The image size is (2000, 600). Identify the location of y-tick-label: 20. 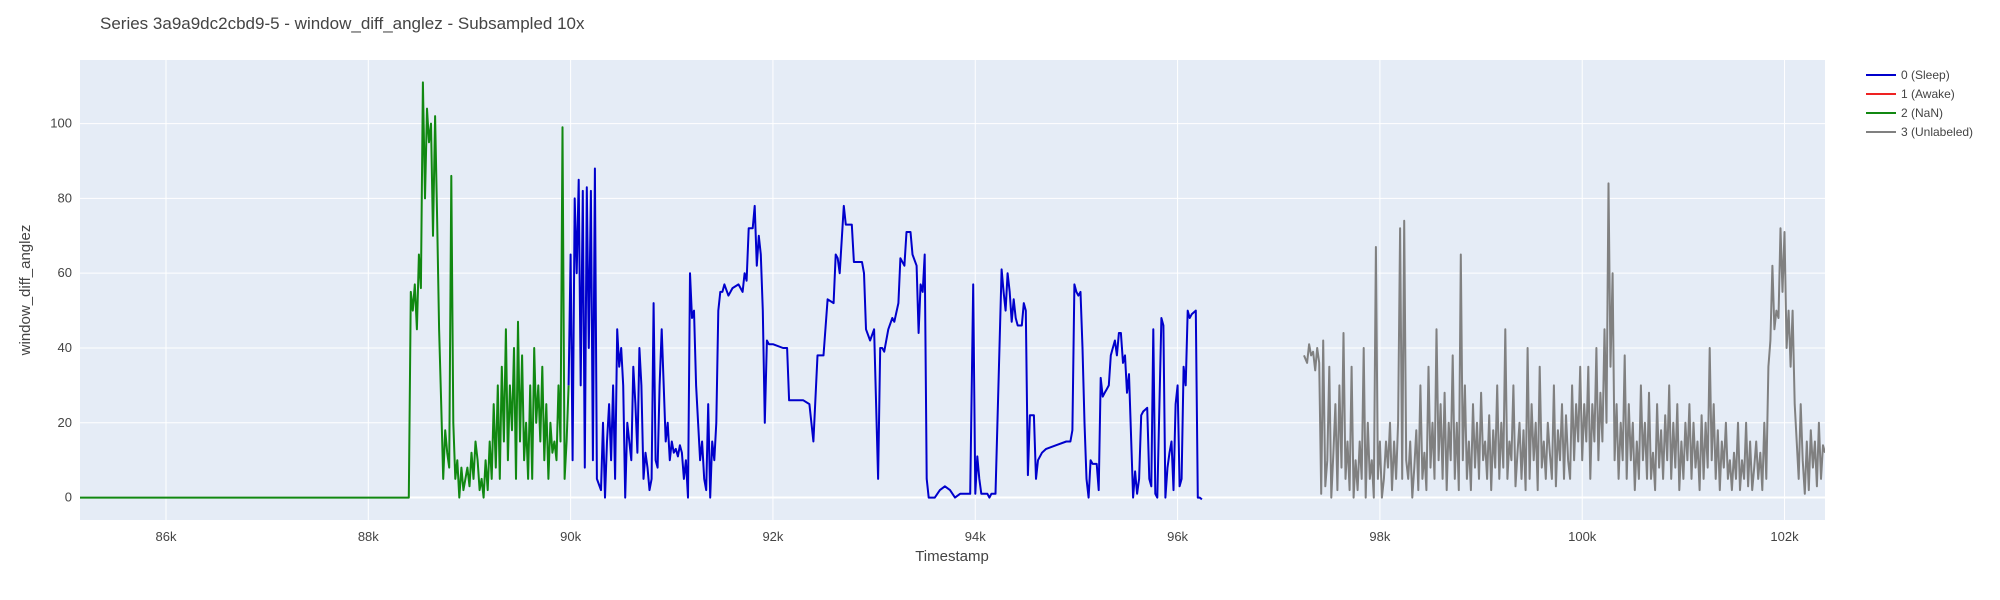
(65, 422).